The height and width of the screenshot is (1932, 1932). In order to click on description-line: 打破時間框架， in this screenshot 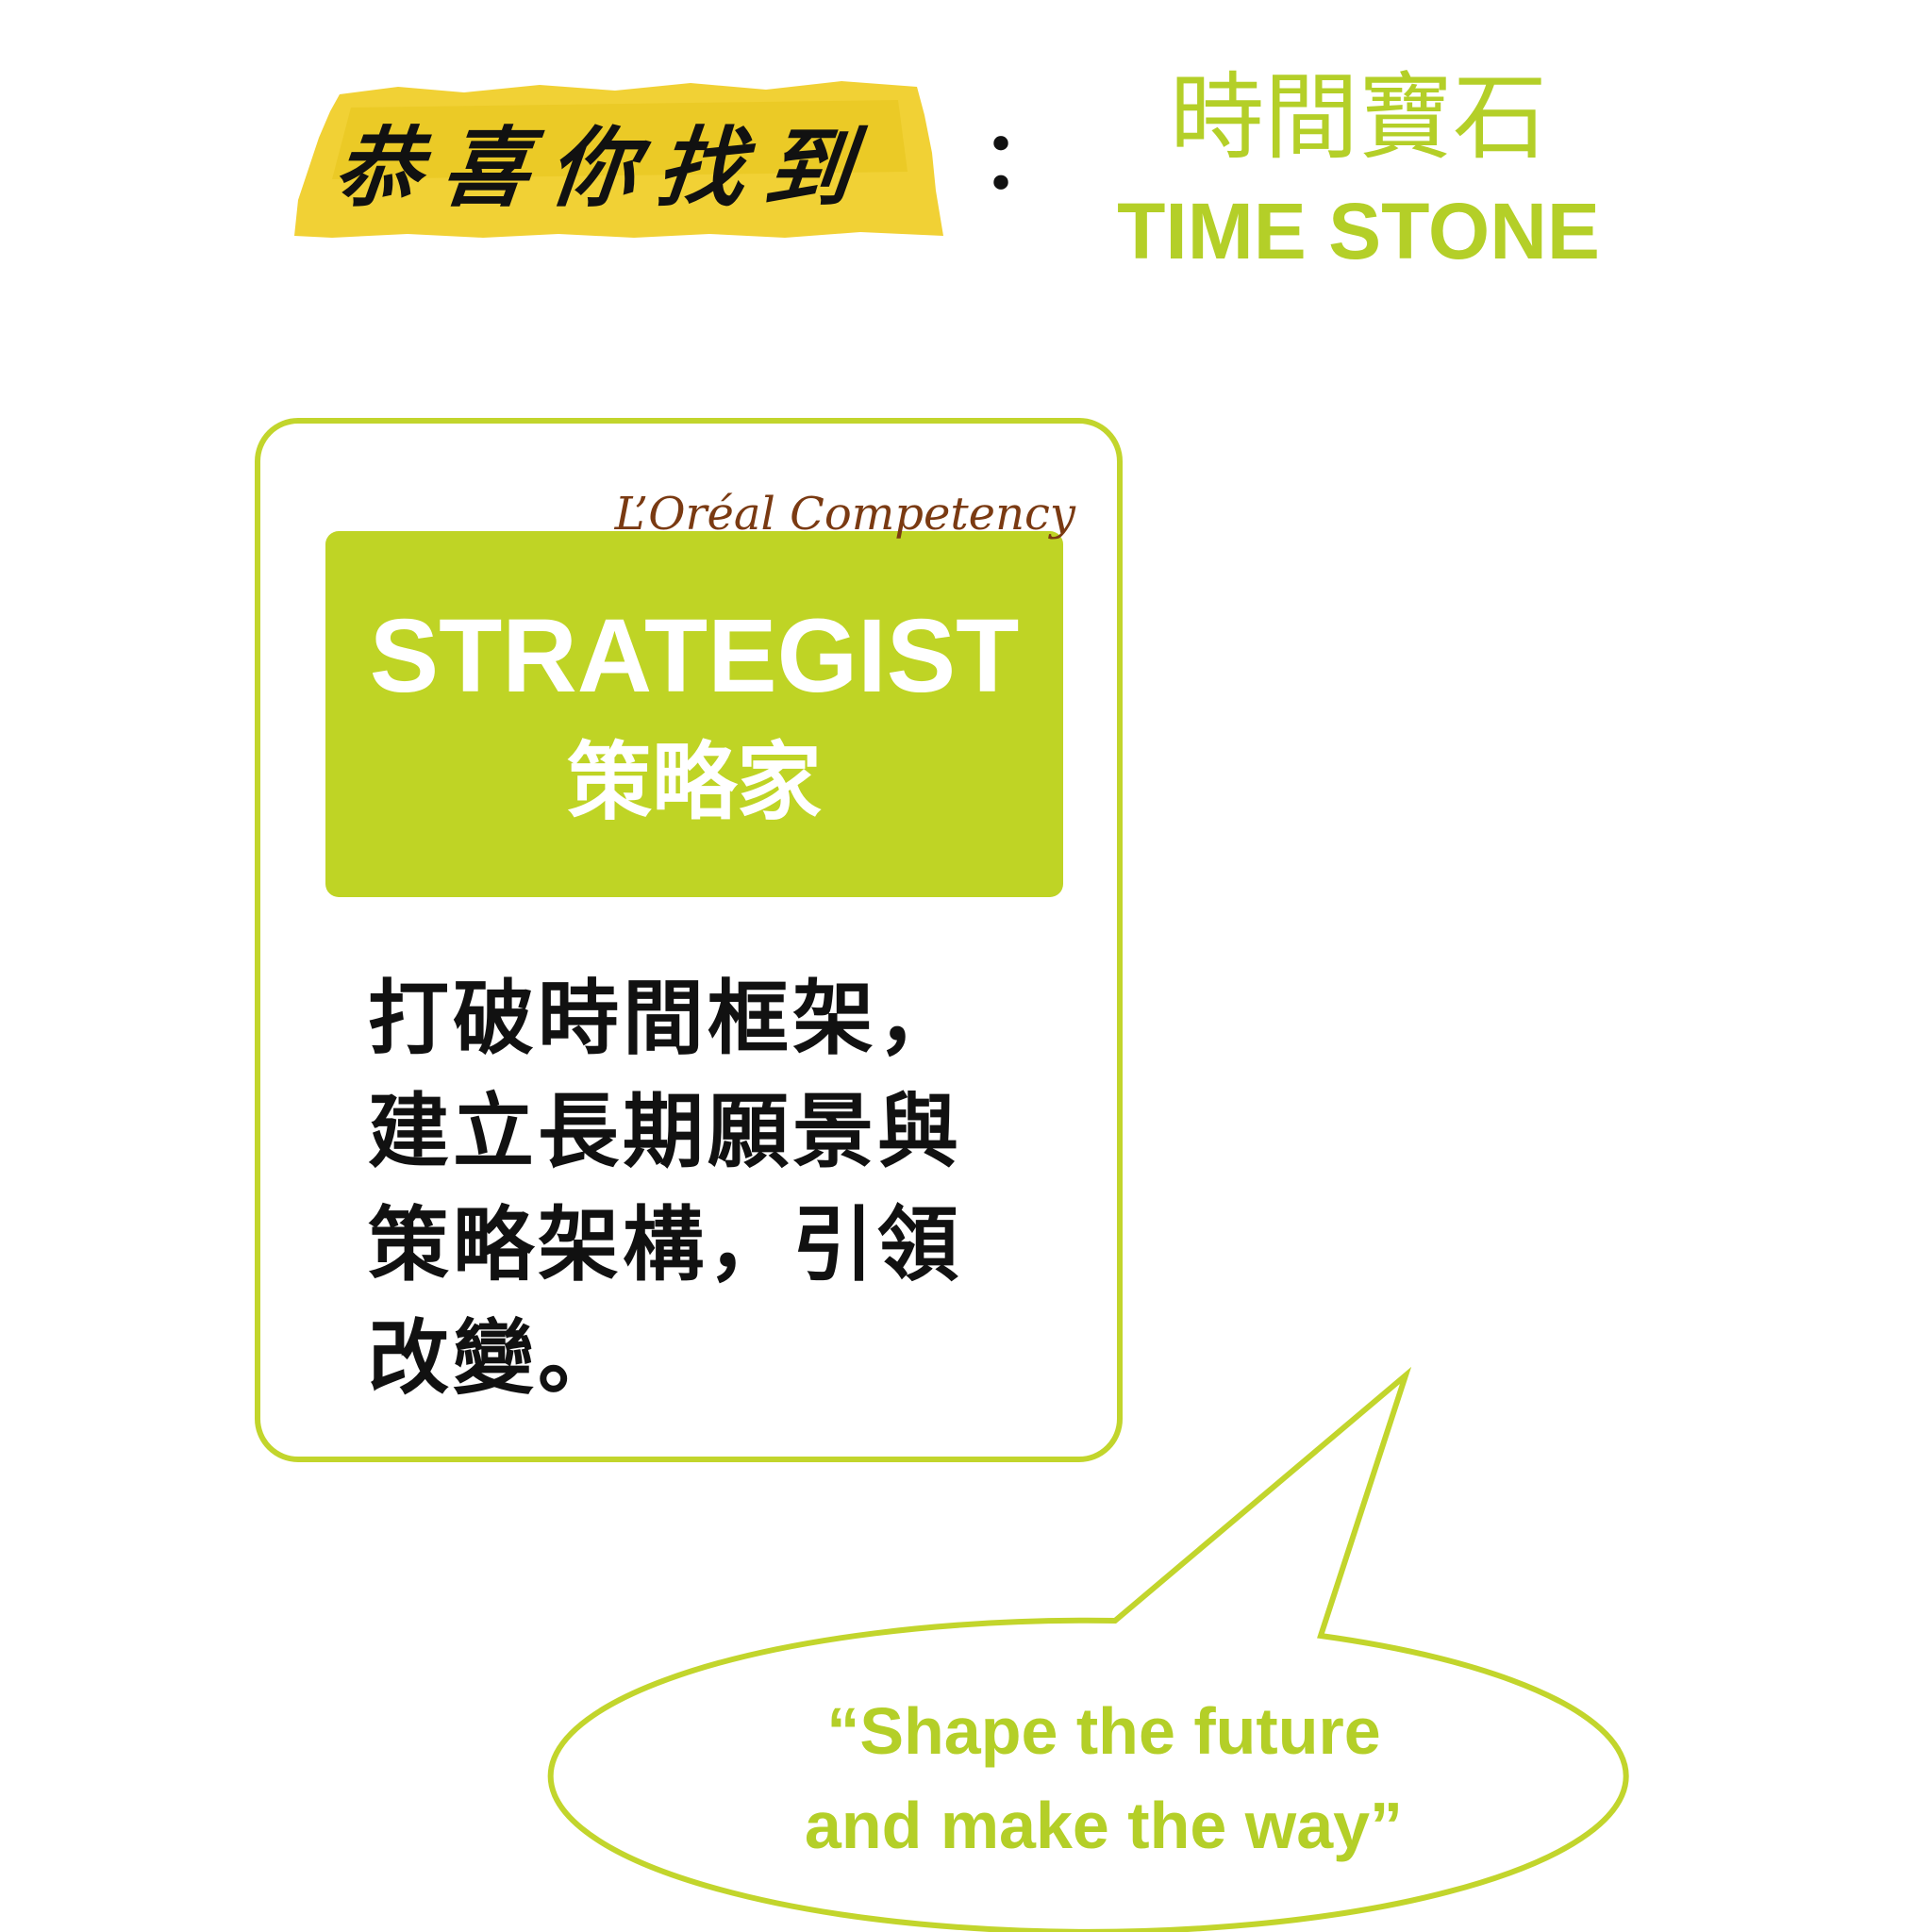, I will do `click(665, 1019)`.